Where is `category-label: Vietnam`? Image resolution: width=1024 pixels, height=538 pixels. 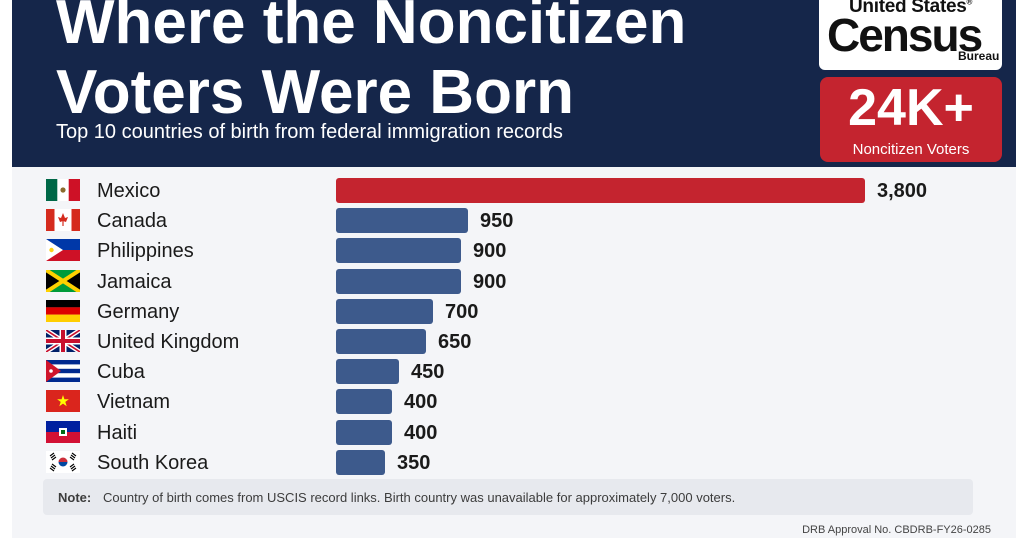
category-label: Vietnam is located at coordinates (134, 402).